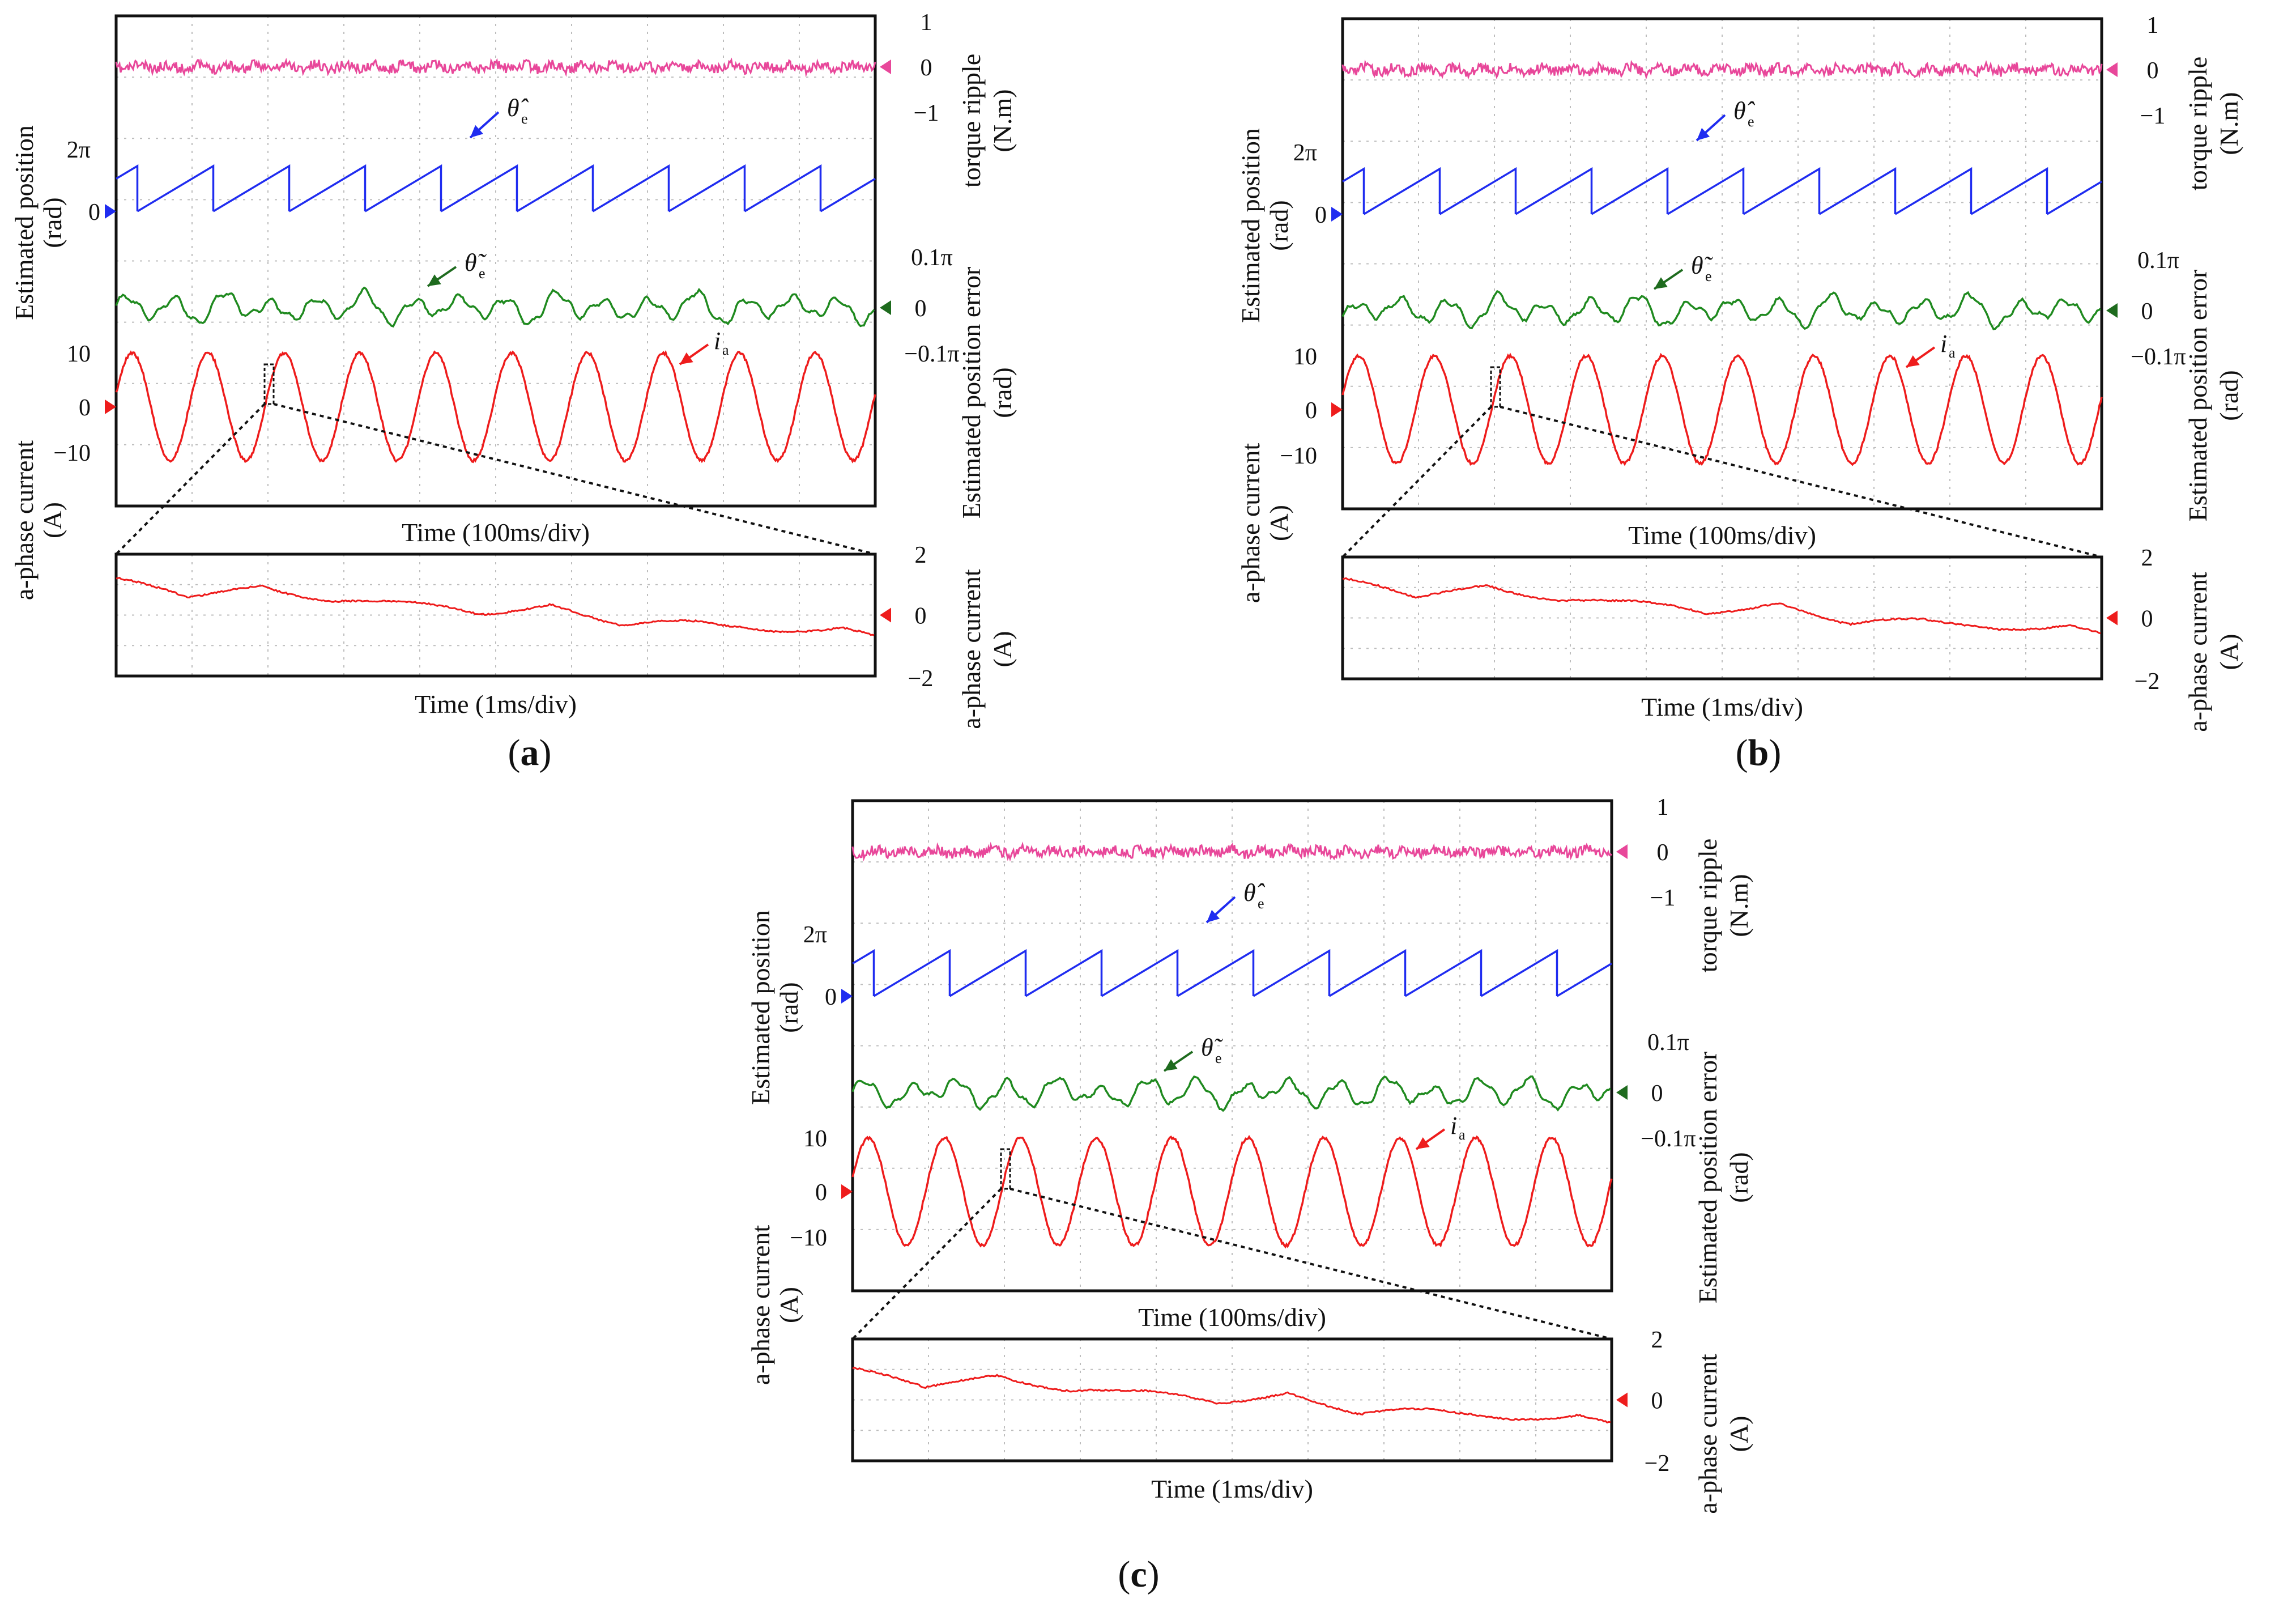  I want to click on zoom-right-title: a-phase current, so click(1707, 1434).